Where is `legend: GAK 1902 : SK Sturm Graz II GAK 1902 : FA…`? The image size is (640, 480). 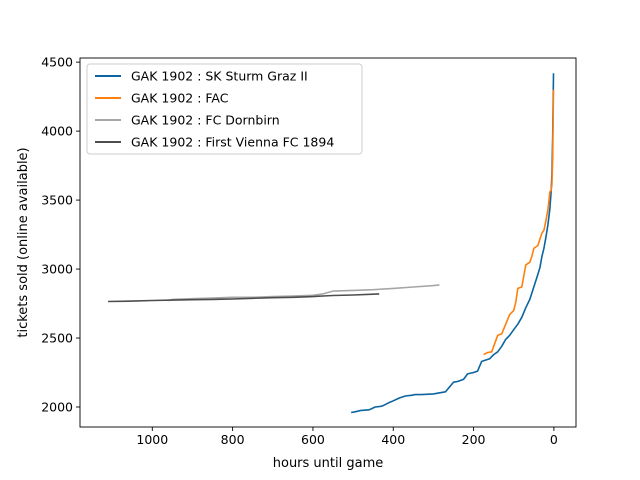 legend: GAK 1902 : SK Sturm Graz II GAK 1902 : FA… is located at coordinates (224, 109).